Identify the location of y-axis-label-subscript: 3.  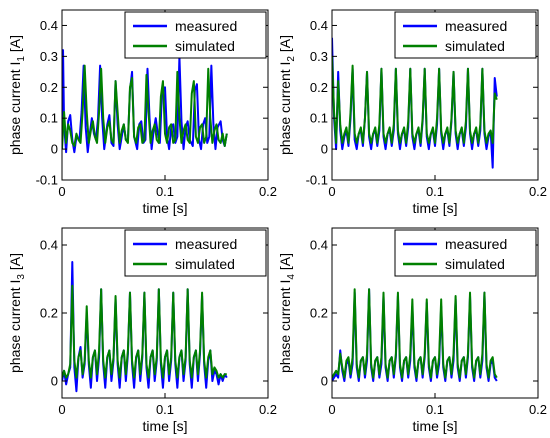
(21, 277).